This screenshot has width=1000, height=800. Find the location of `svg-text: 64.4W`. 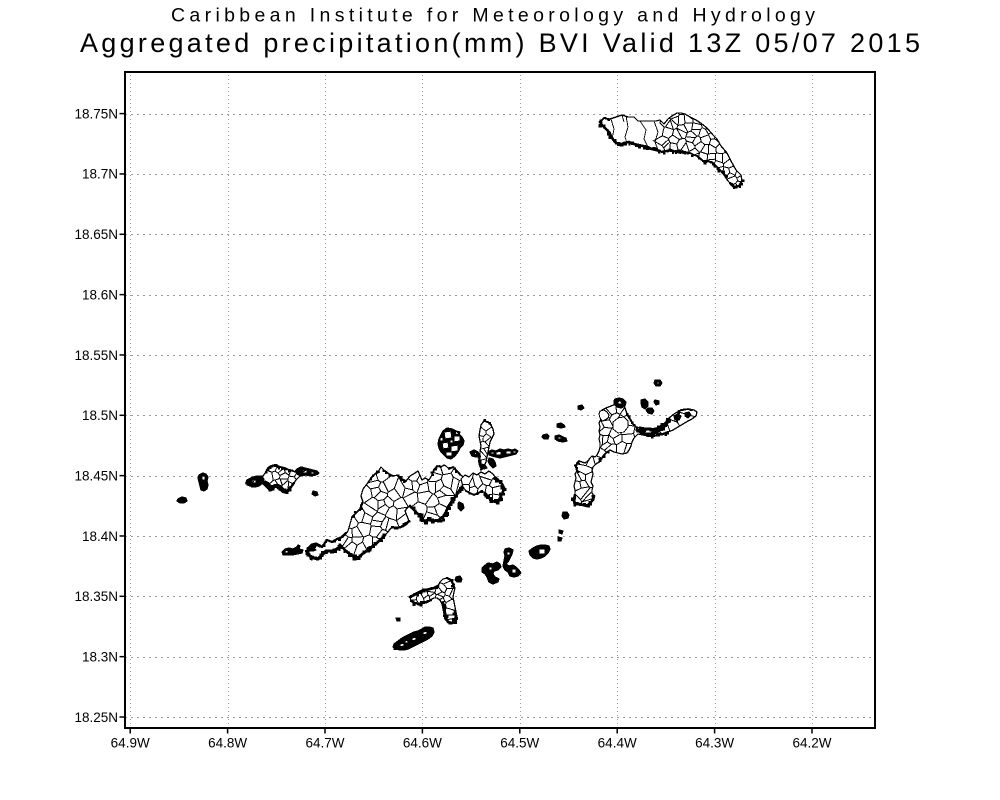

svg-text: 64.4W is located at coordinates (617, 743).